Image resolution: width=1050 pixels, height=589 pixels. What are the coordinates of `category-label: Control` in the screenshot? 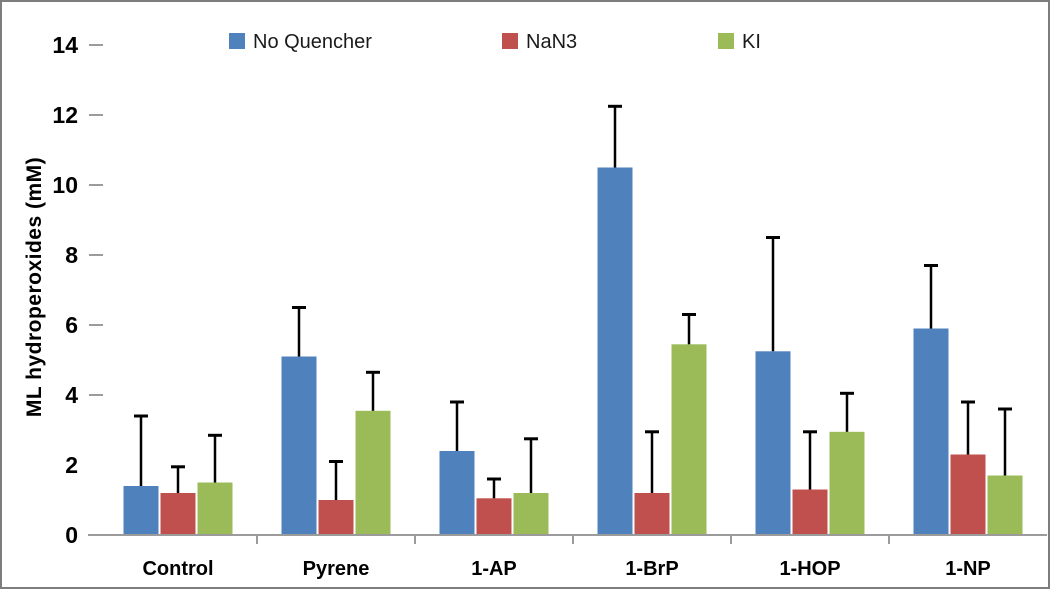 It's located at (177, 569).